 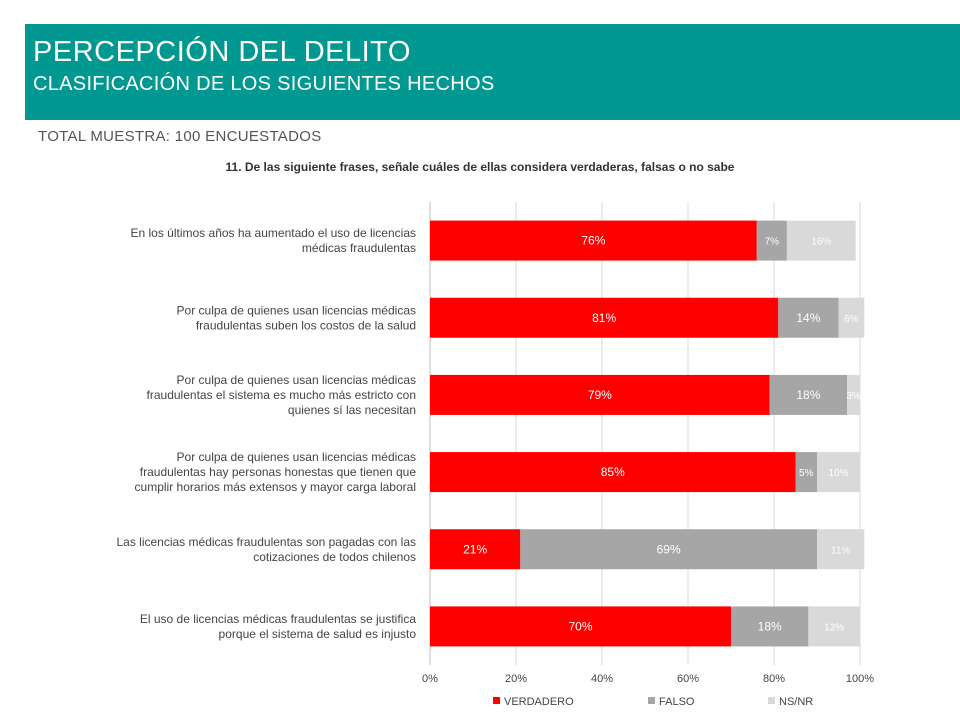 I want to click on legend-label: VERDADERO, so click(x=539, y=702).